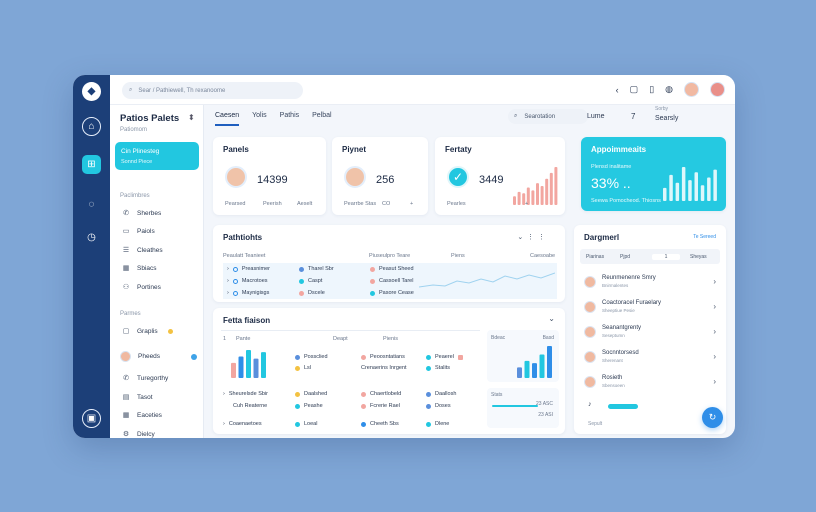  Describe the element at coordinates (139, 268) in the screenshot. I see `sidebar-item-4: ▦ Sbiacs` at that location.